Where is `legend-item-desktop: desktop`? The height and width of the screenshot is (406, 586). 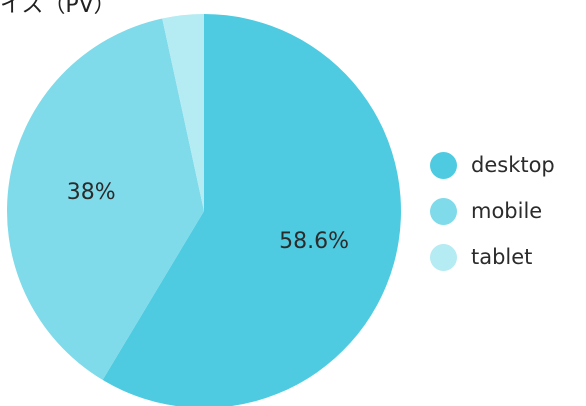 legend-item-desktop: desktop is located at coordinates (492, 165).